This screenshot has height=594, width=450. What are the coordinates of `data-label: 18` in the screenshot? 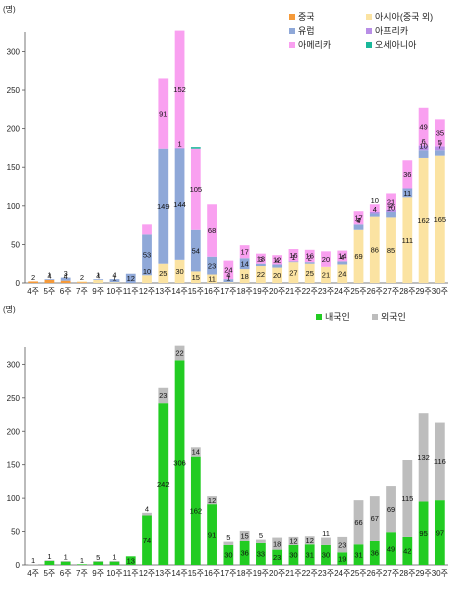 It's located at (244, 276).